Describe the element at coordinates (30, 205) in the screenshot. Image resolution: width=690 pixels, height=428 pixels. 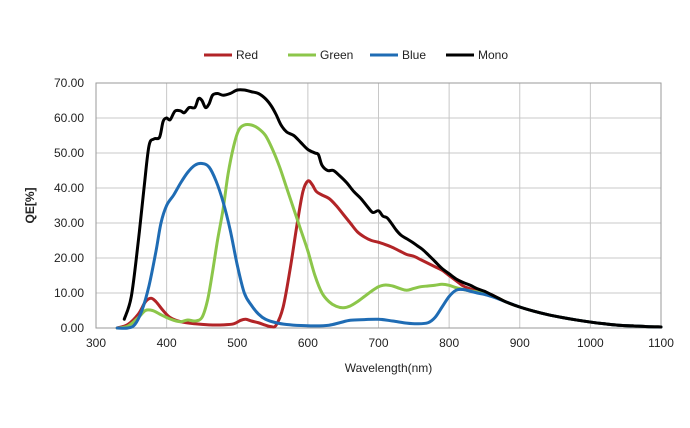
I see `y-axis-title: QE[%]` at that location.